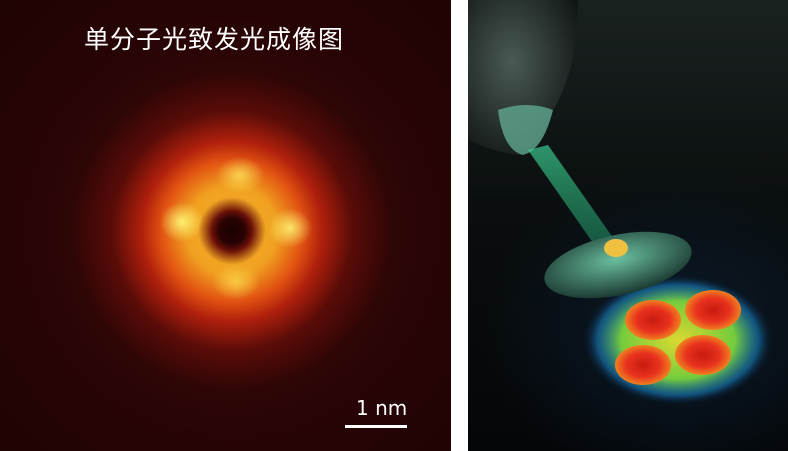 The width and height of the screenshot is (788, 451). Describe the element at coordinates (618, 265) in the screenshot. I see `molecule` at that location.